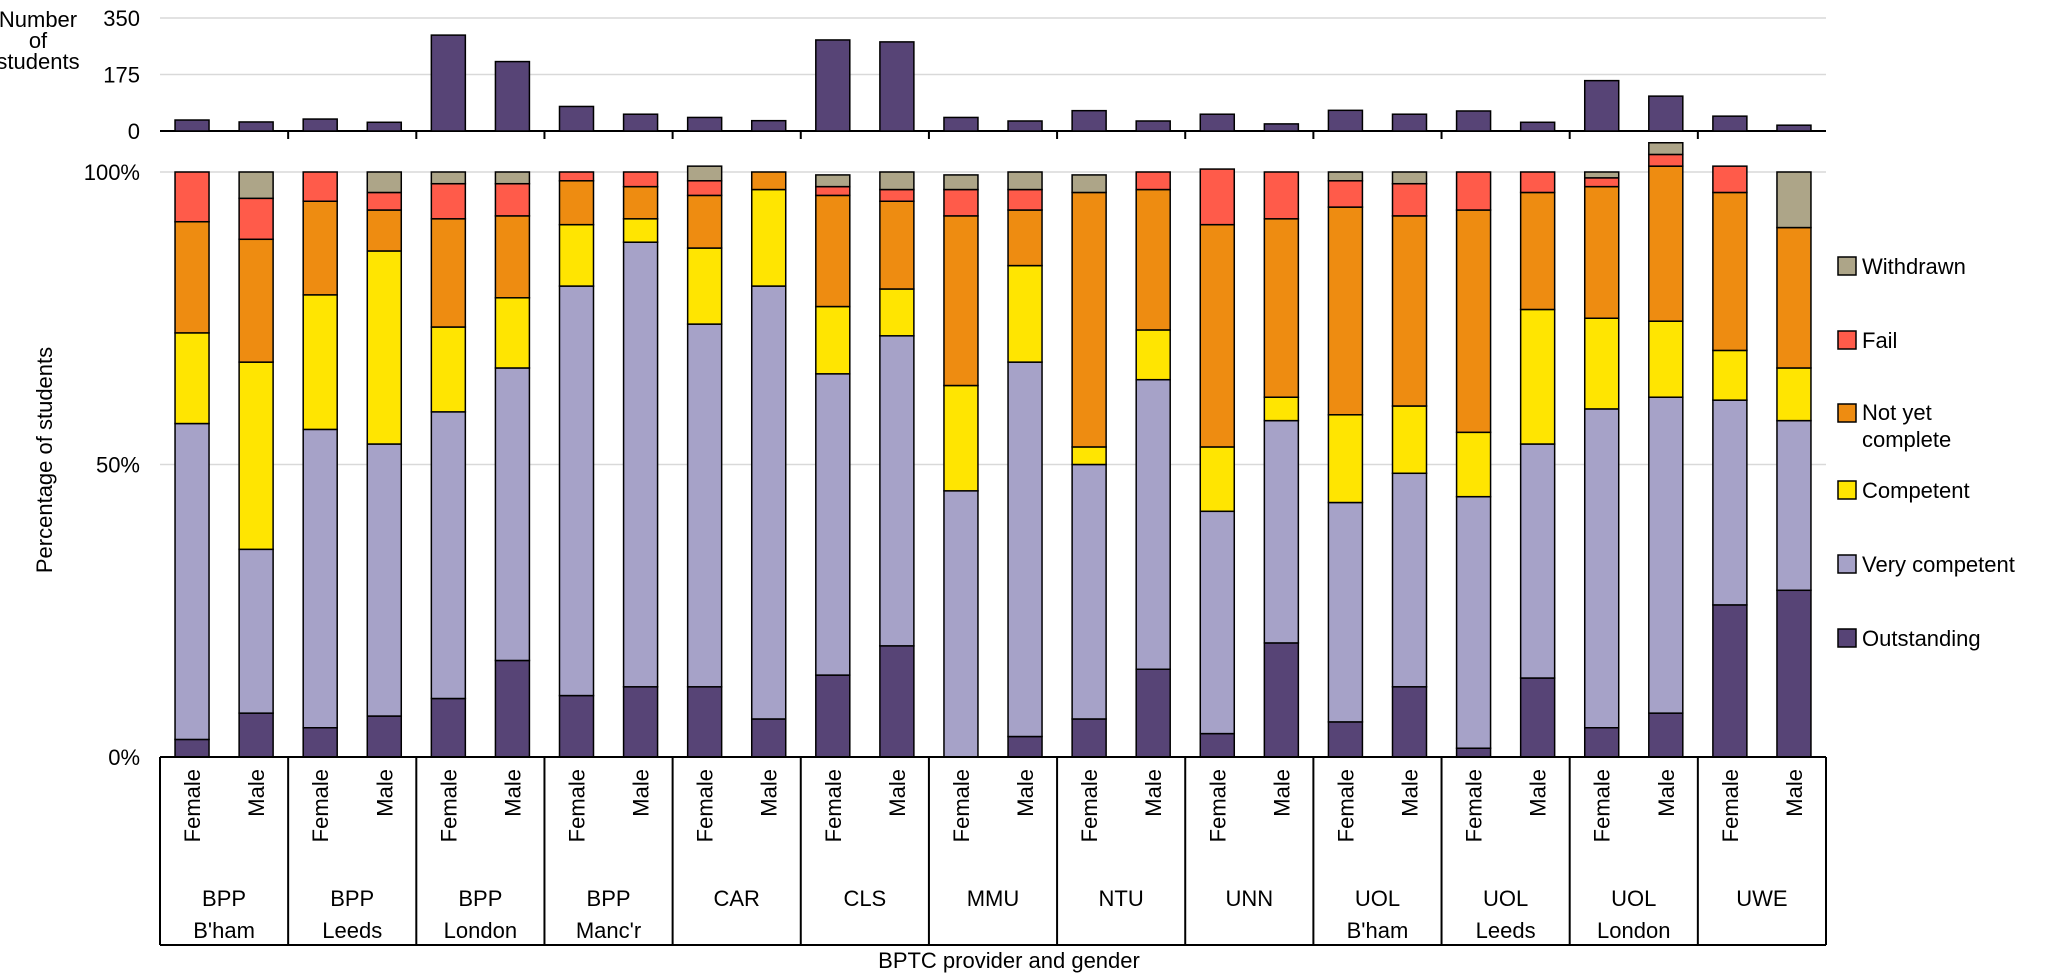 This screenshot has height=975, width=2056. Describe the element at coordinates (913, 75) in the screenshot. I see `count-panel: 0 175 350 Number of students` at that location.